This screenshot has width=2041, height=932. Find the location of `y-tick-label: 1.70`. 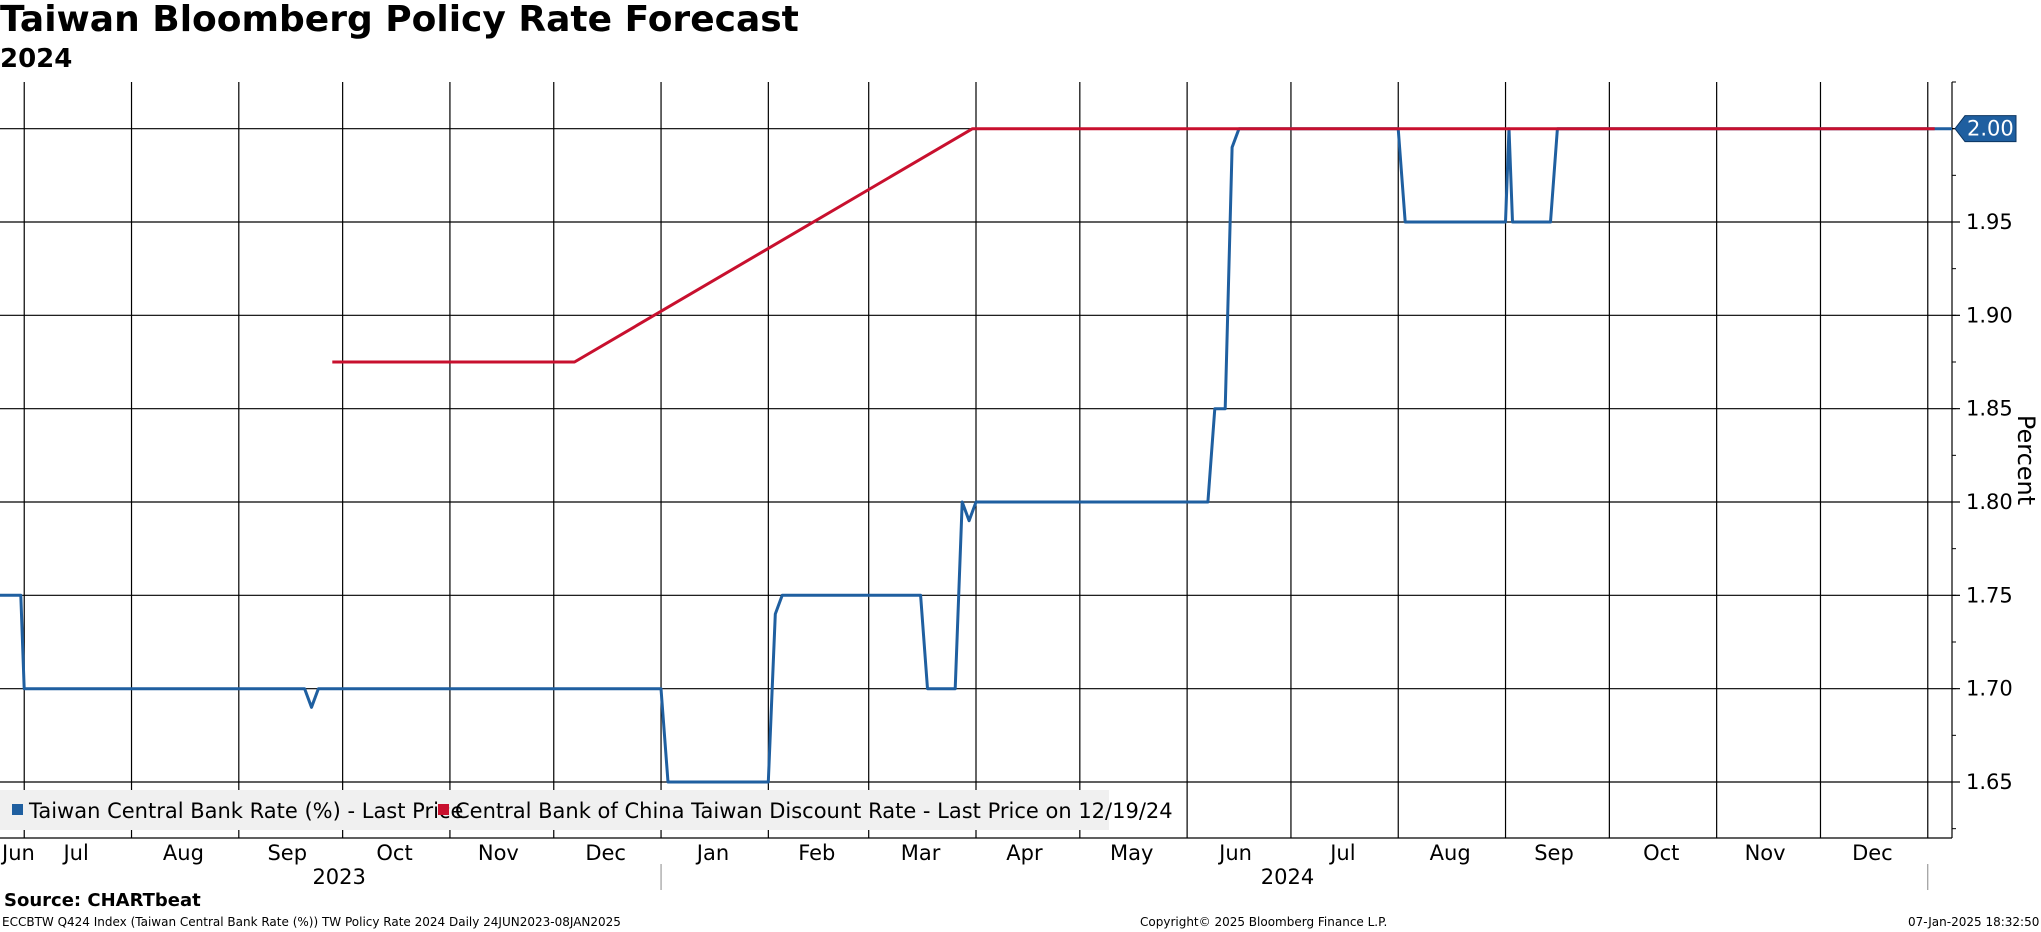

y-tick-label: 1.70 is located at coordinates (1989, 689).